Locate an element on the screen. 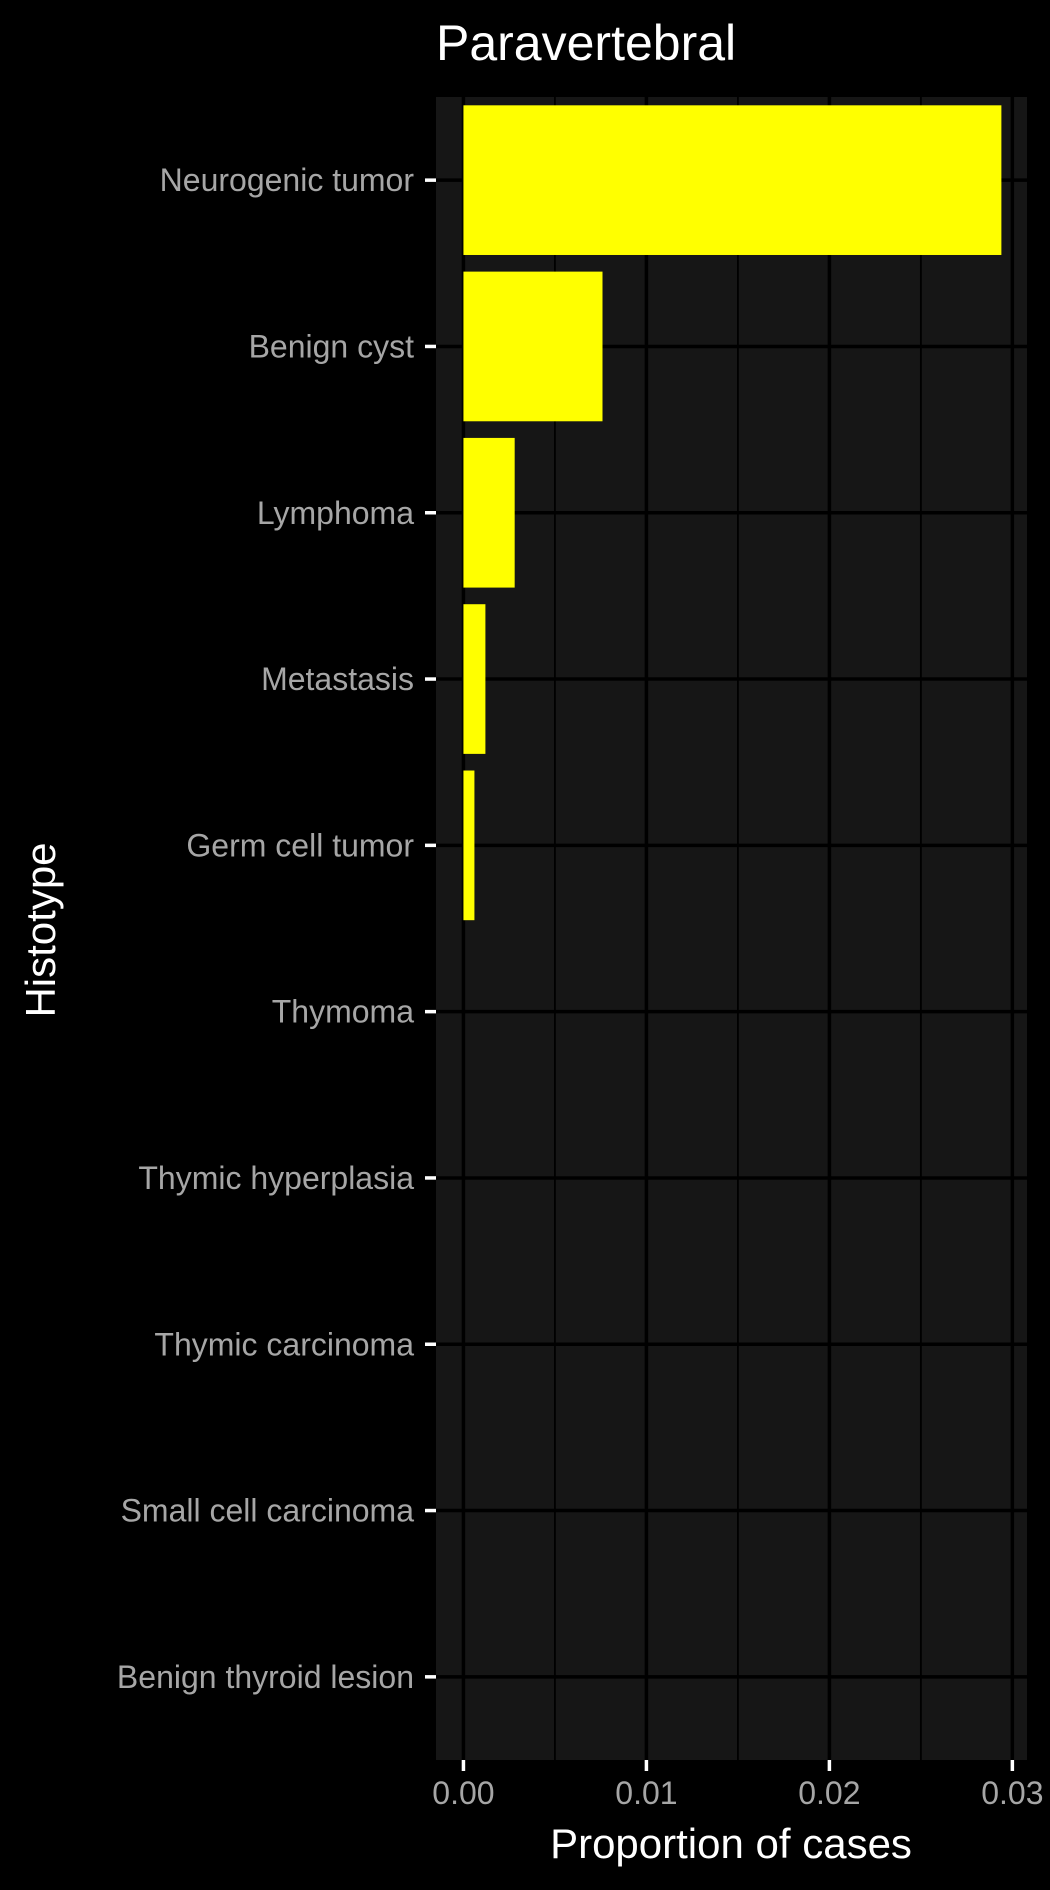  y-tick-label: Benign thyroid lesion is located at coordinates (265, 1677).